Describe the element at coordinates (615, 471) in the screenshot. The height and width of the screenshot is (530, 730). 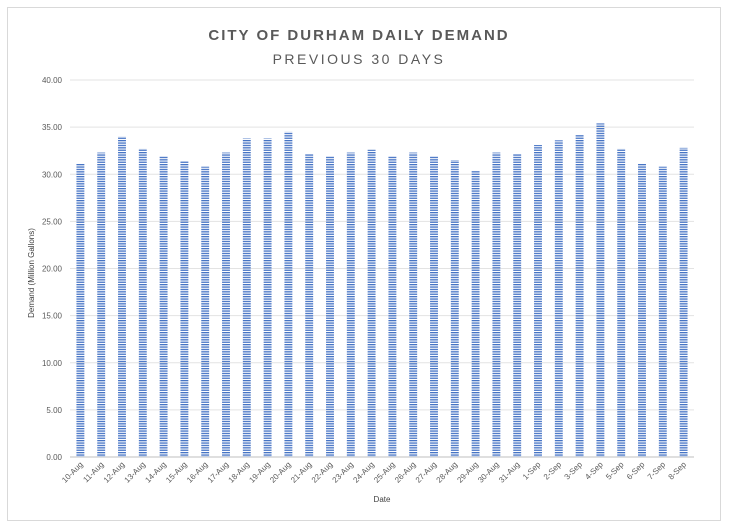
I see `x-tick-label: 5-Sep` at that location.